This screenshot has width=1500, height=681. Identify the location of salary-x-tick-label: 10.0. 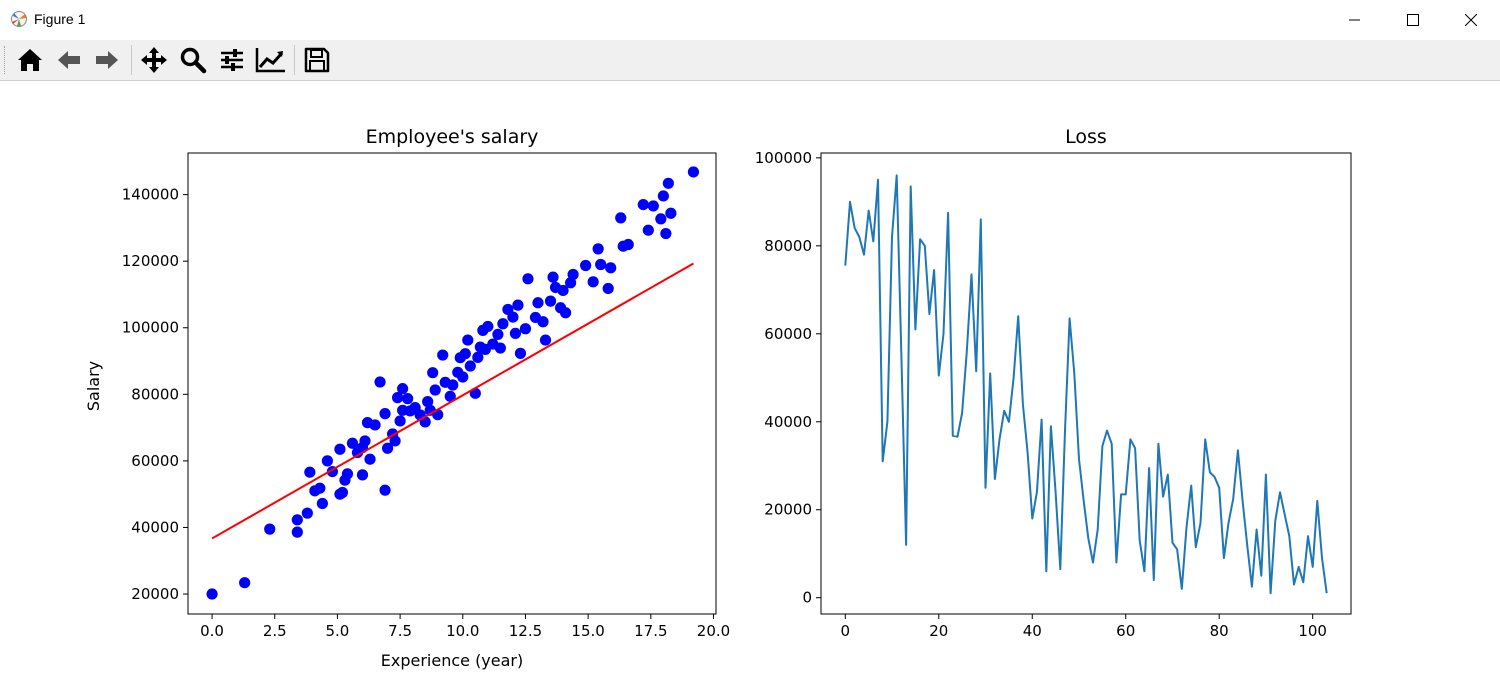
(462, 631).